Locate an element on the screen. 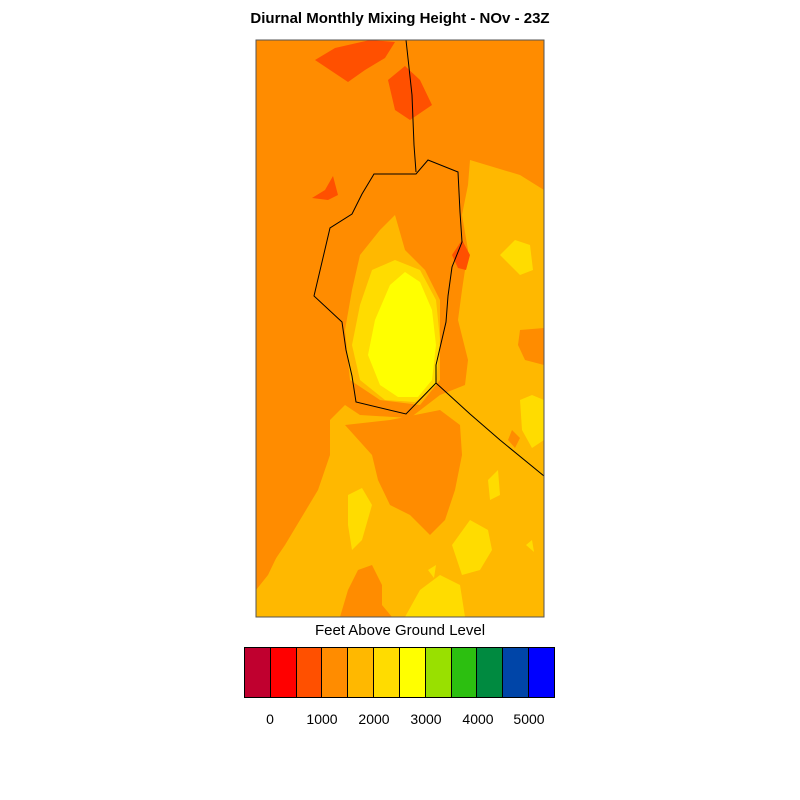 The image size is (800, 800). contour-2500-south1 is located at coordinates (360, 519).